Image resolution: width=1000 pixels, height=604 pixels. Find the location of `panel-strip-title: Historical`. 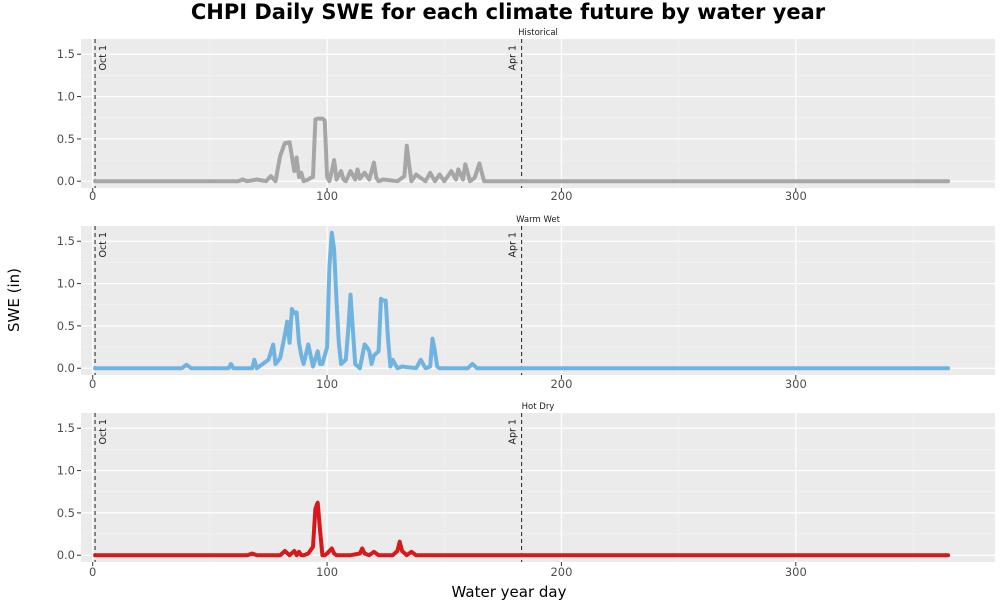

panel-strip-title: Historical is located at coordinates (538, 33).